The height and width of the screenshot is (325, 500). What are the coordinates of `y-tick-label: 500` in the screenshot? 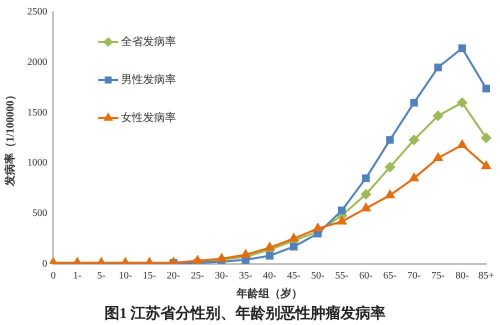 It's located at (40, 214).